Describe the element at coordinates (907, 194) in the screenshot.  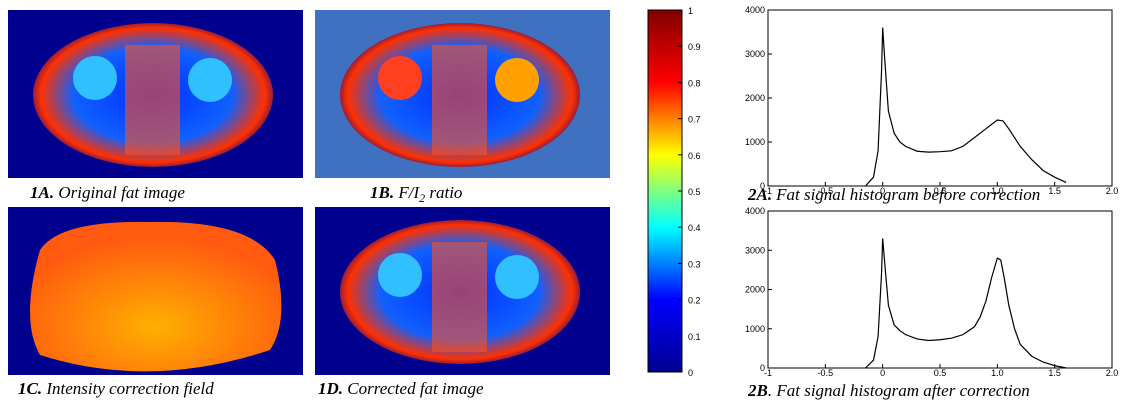
I see `caption-text: Fat signal histogram before correction` at that location.